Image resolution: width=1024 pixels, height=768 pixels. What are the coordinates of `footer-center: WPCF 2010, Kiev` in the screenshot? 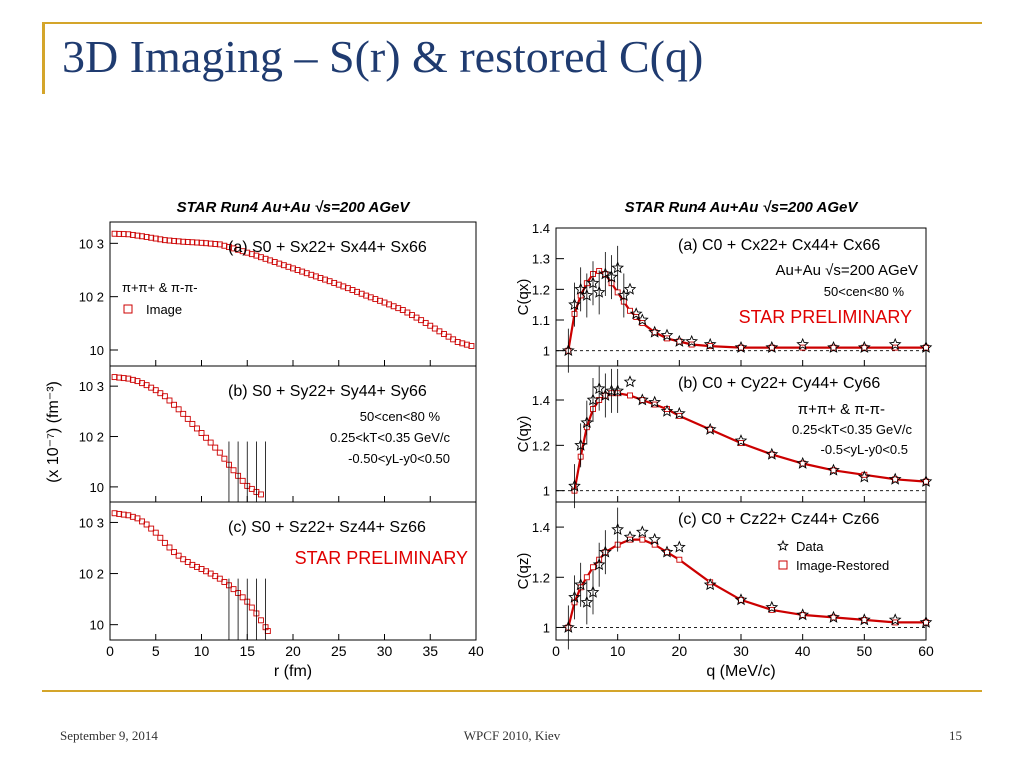 It's located at (512, 735).